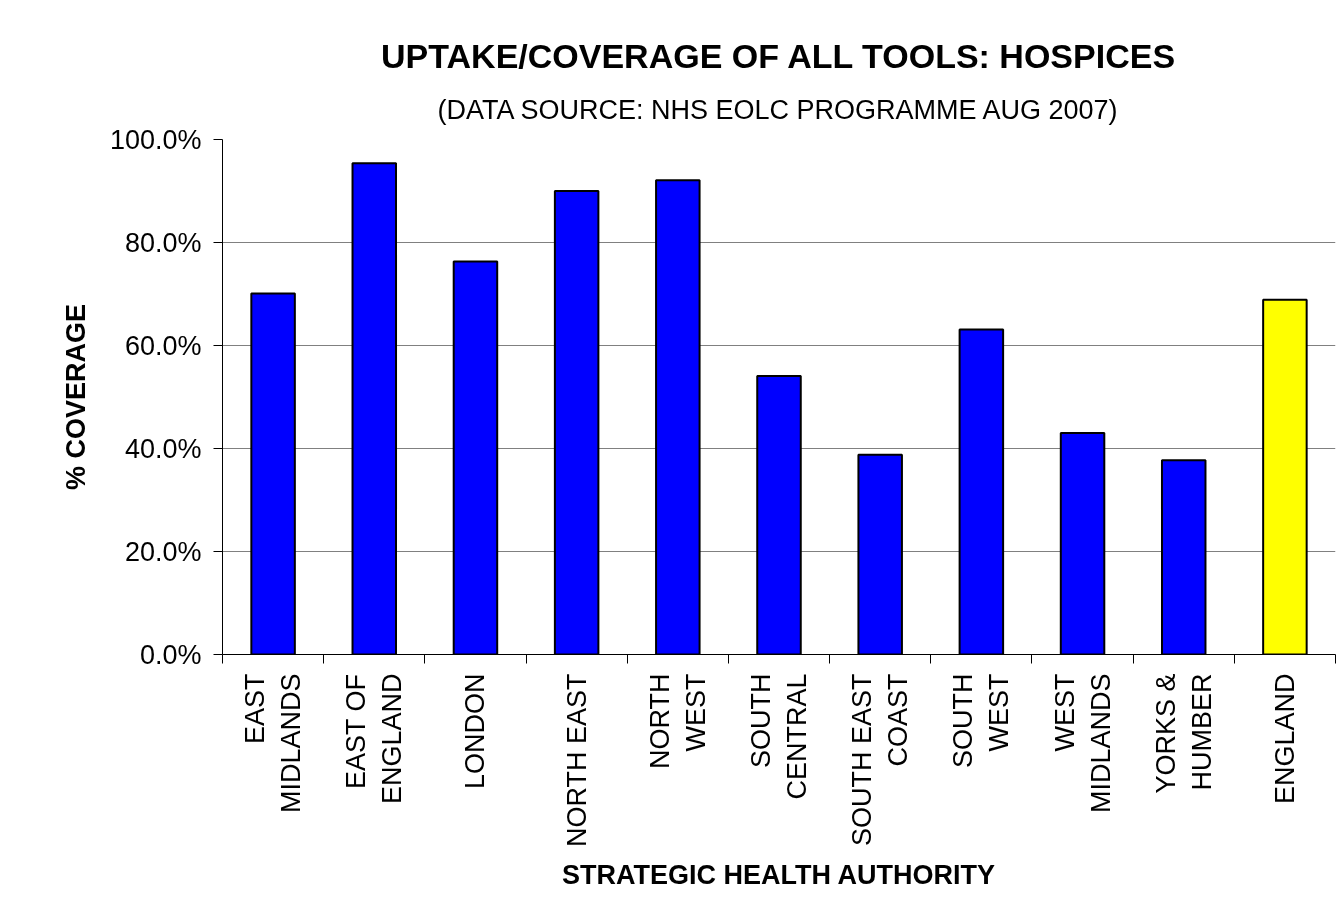  What do you see at coordinates (374, 739) in the screenshot?
I see `x-tick-label: EAST OF ENGLAND` at bounding box center [374, 739].